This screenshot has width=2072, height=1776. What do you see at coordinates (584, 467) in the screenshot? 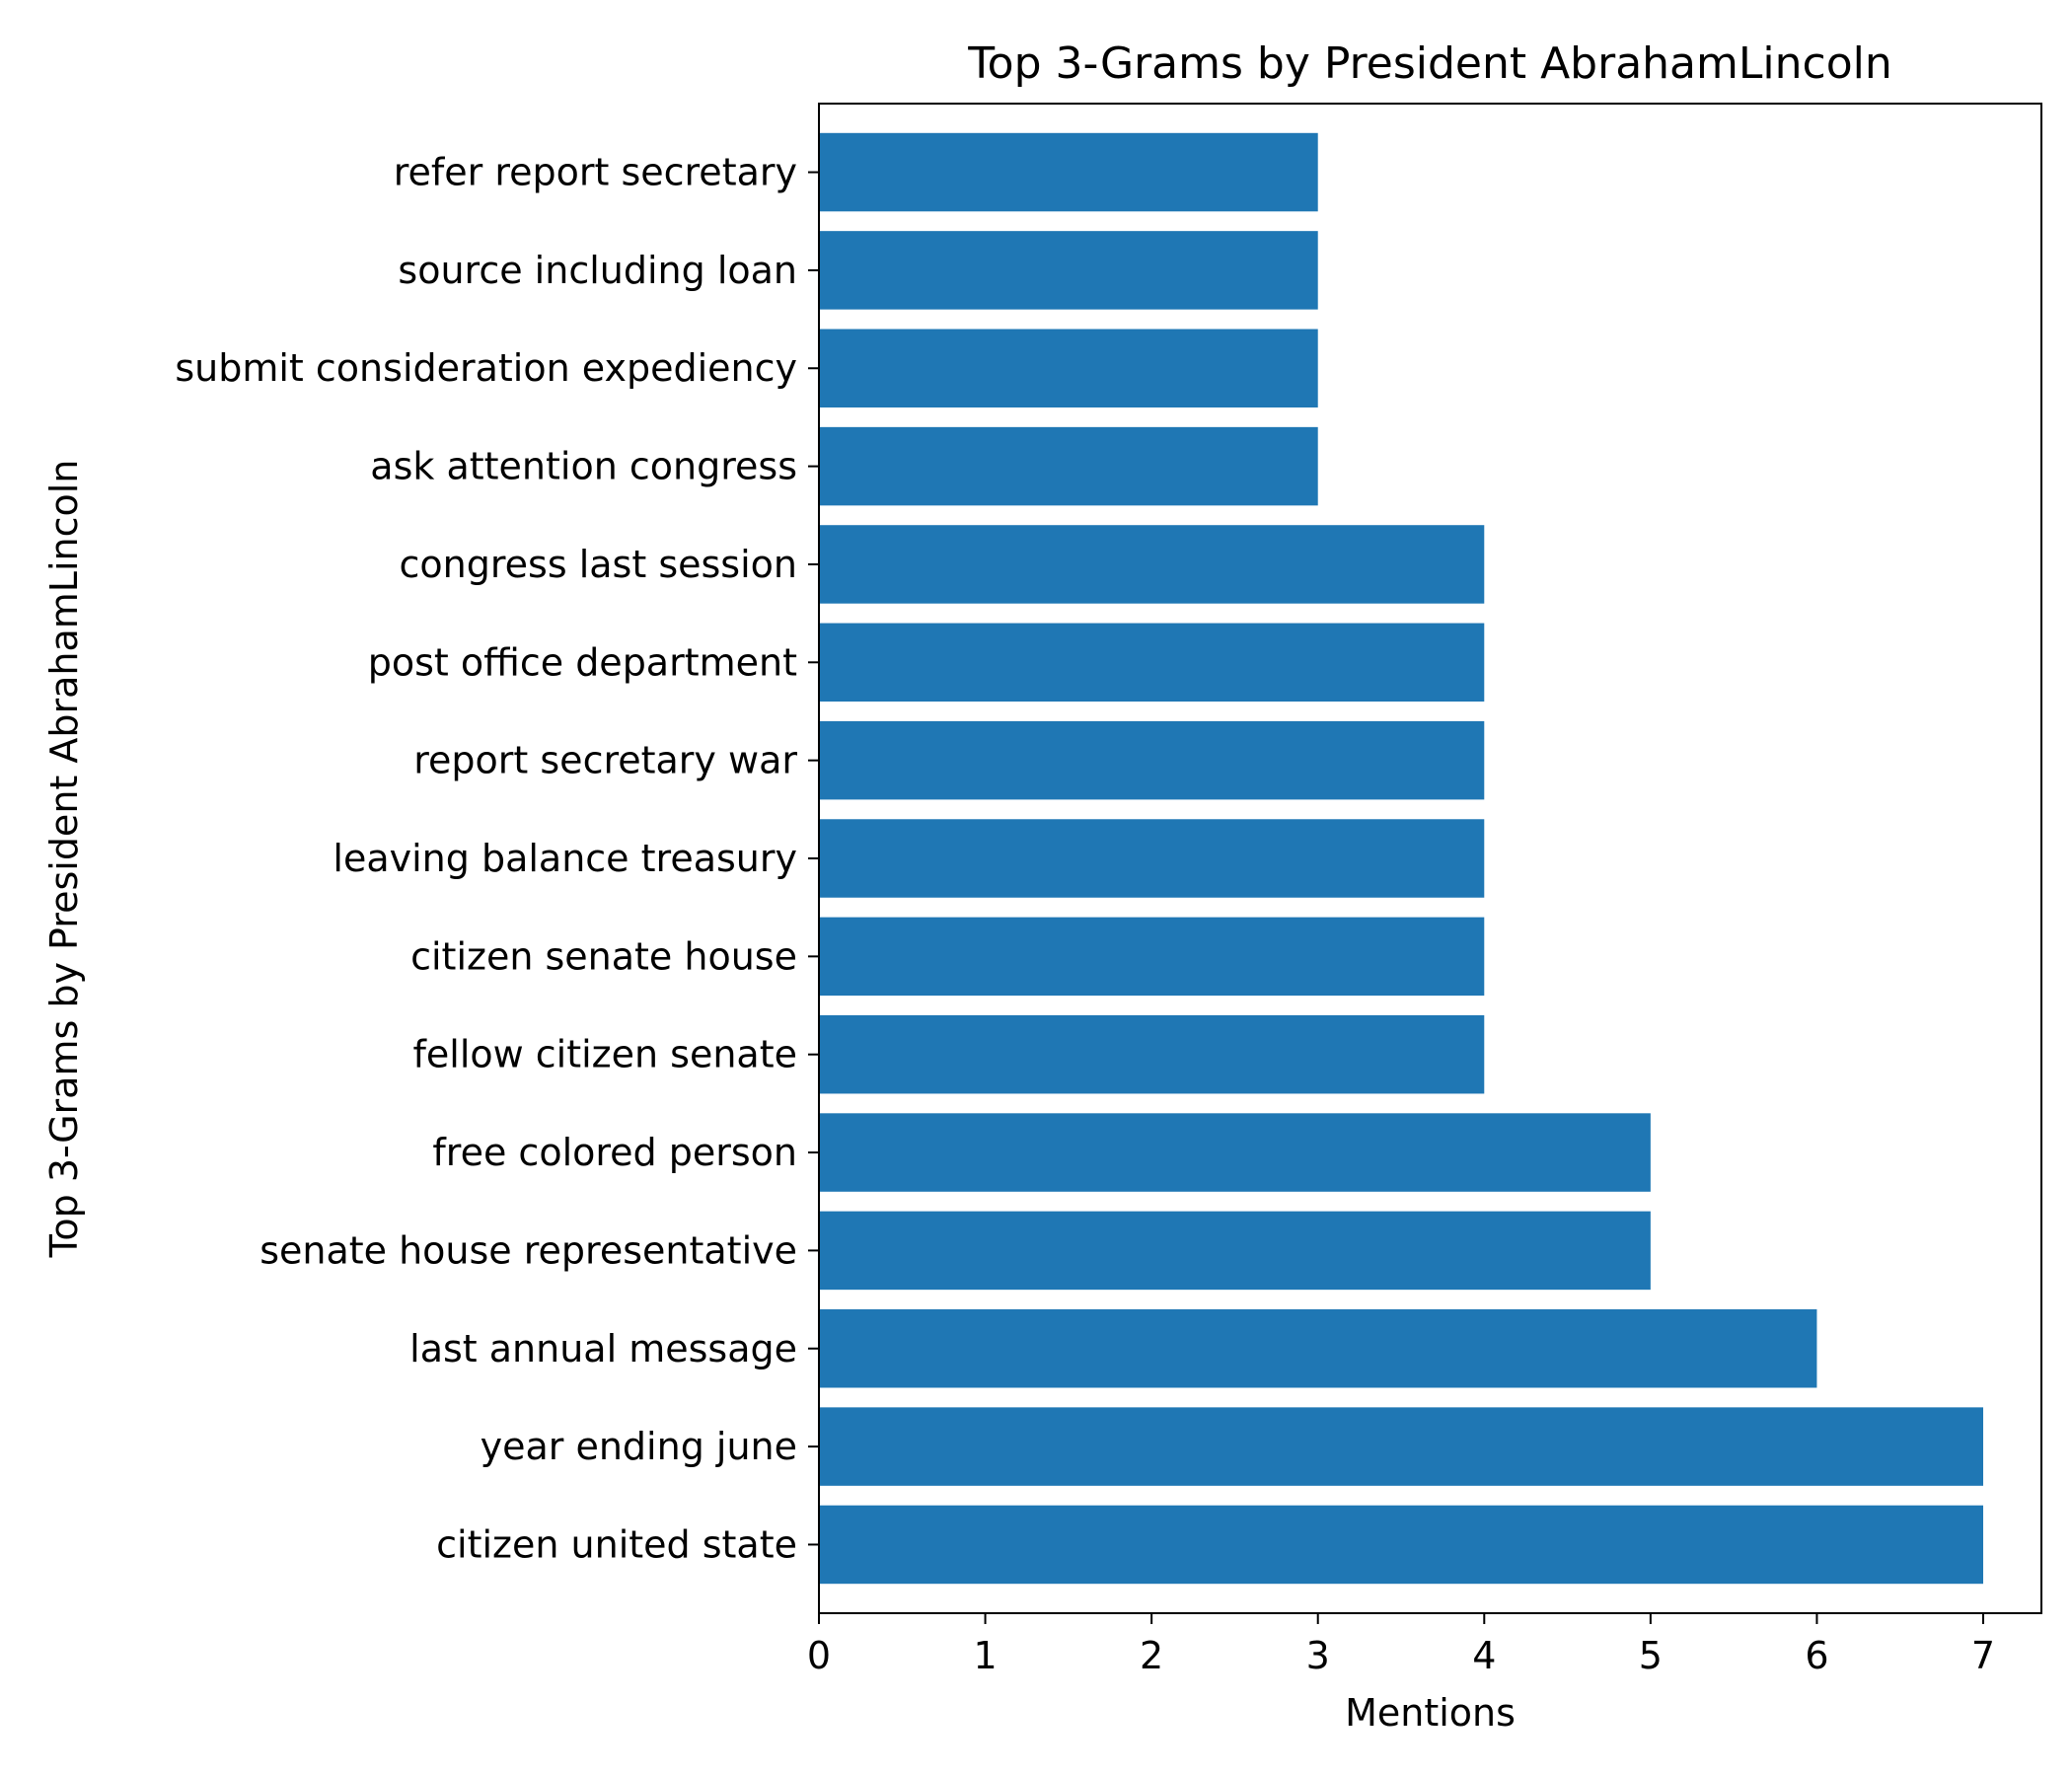
I see `y-tick-label: ask attention congress` at bounding box center [584, 467].